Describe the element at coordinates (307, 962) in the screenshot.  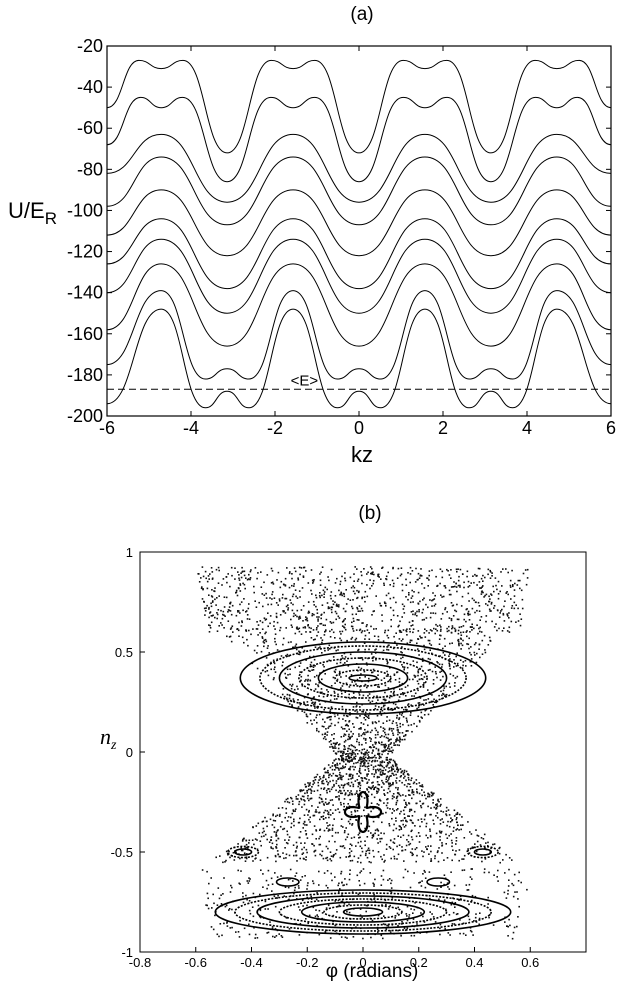
I see `x-tick-label: -0.2` at that location.